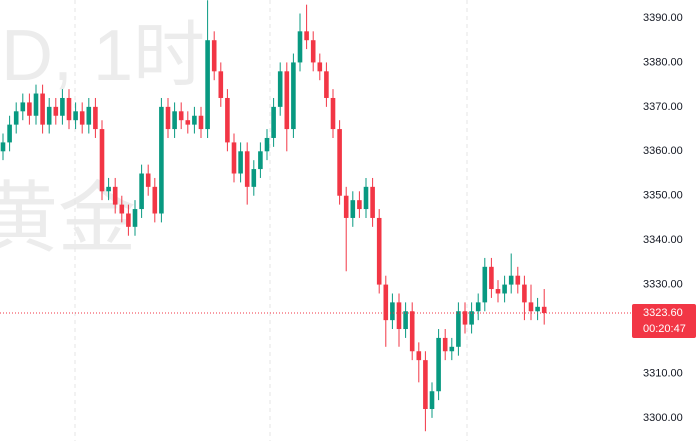  What do you see at coordinates (663, 418) in the screenshot?
I see `y-tick-label: 3300.00` at bounding box center [663, 418].